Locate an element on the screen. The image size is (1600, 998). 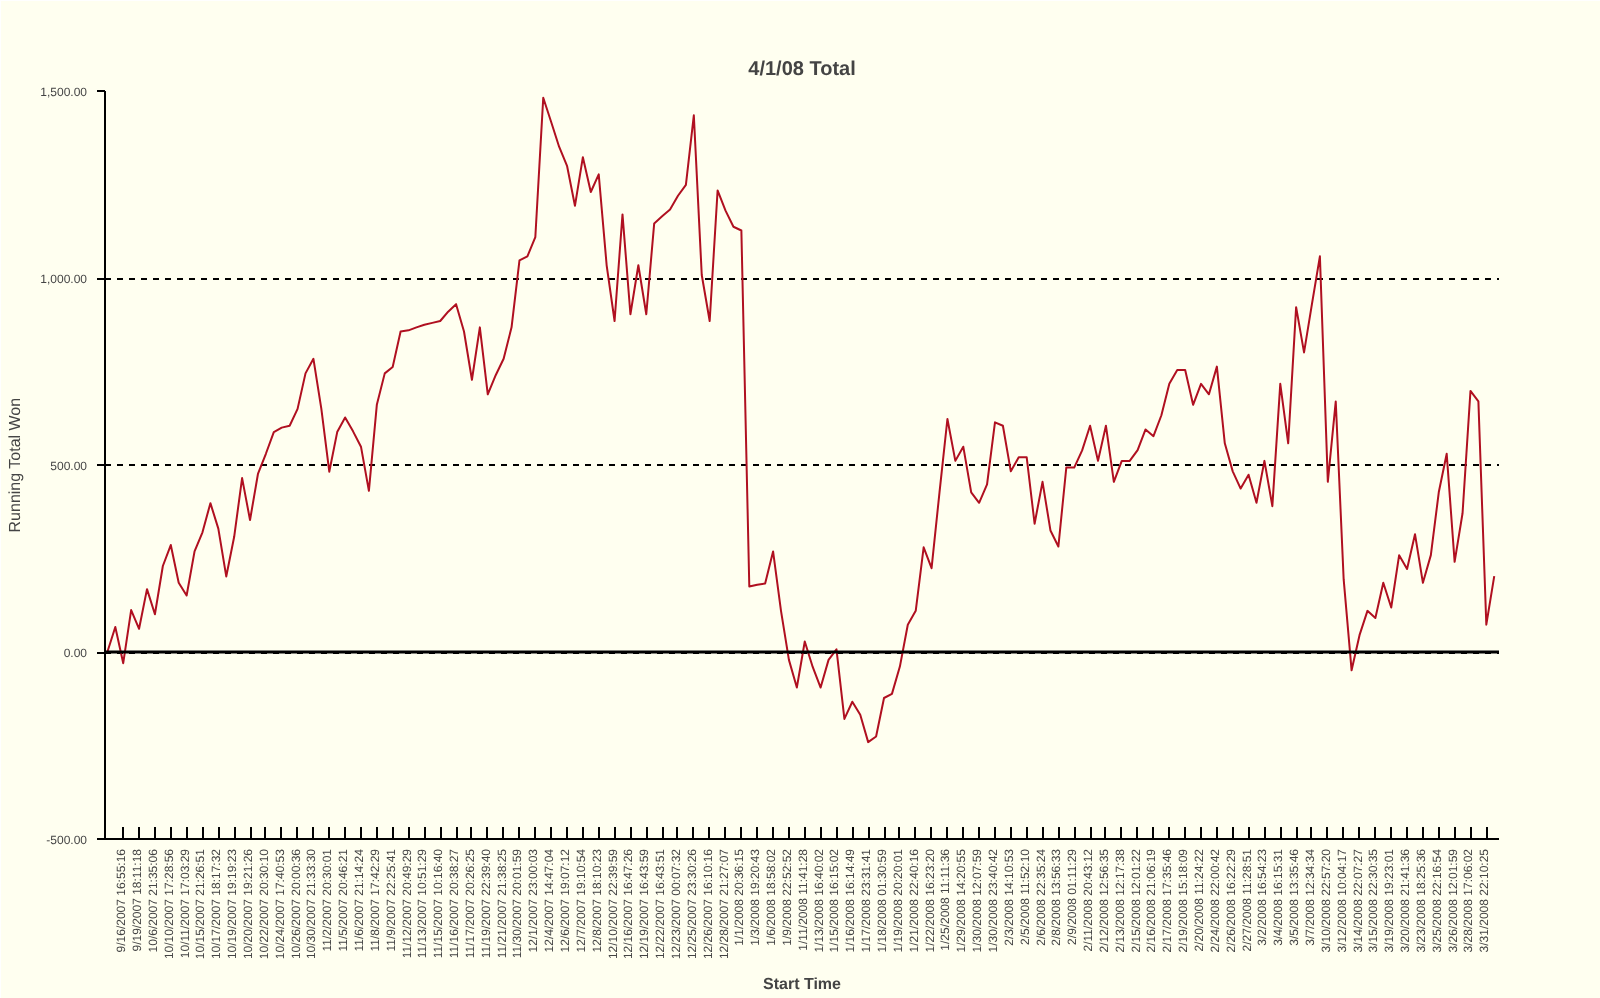
chart-title: 4/1/08 Total is located at coordinates (802, 70).